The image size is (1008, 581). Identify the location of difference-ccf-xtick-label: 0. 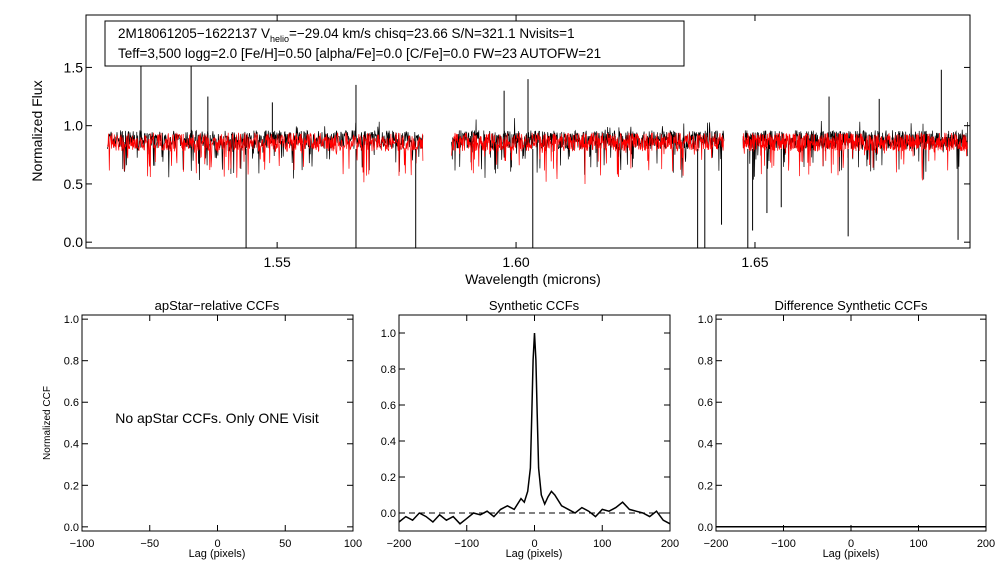
(851, 544).